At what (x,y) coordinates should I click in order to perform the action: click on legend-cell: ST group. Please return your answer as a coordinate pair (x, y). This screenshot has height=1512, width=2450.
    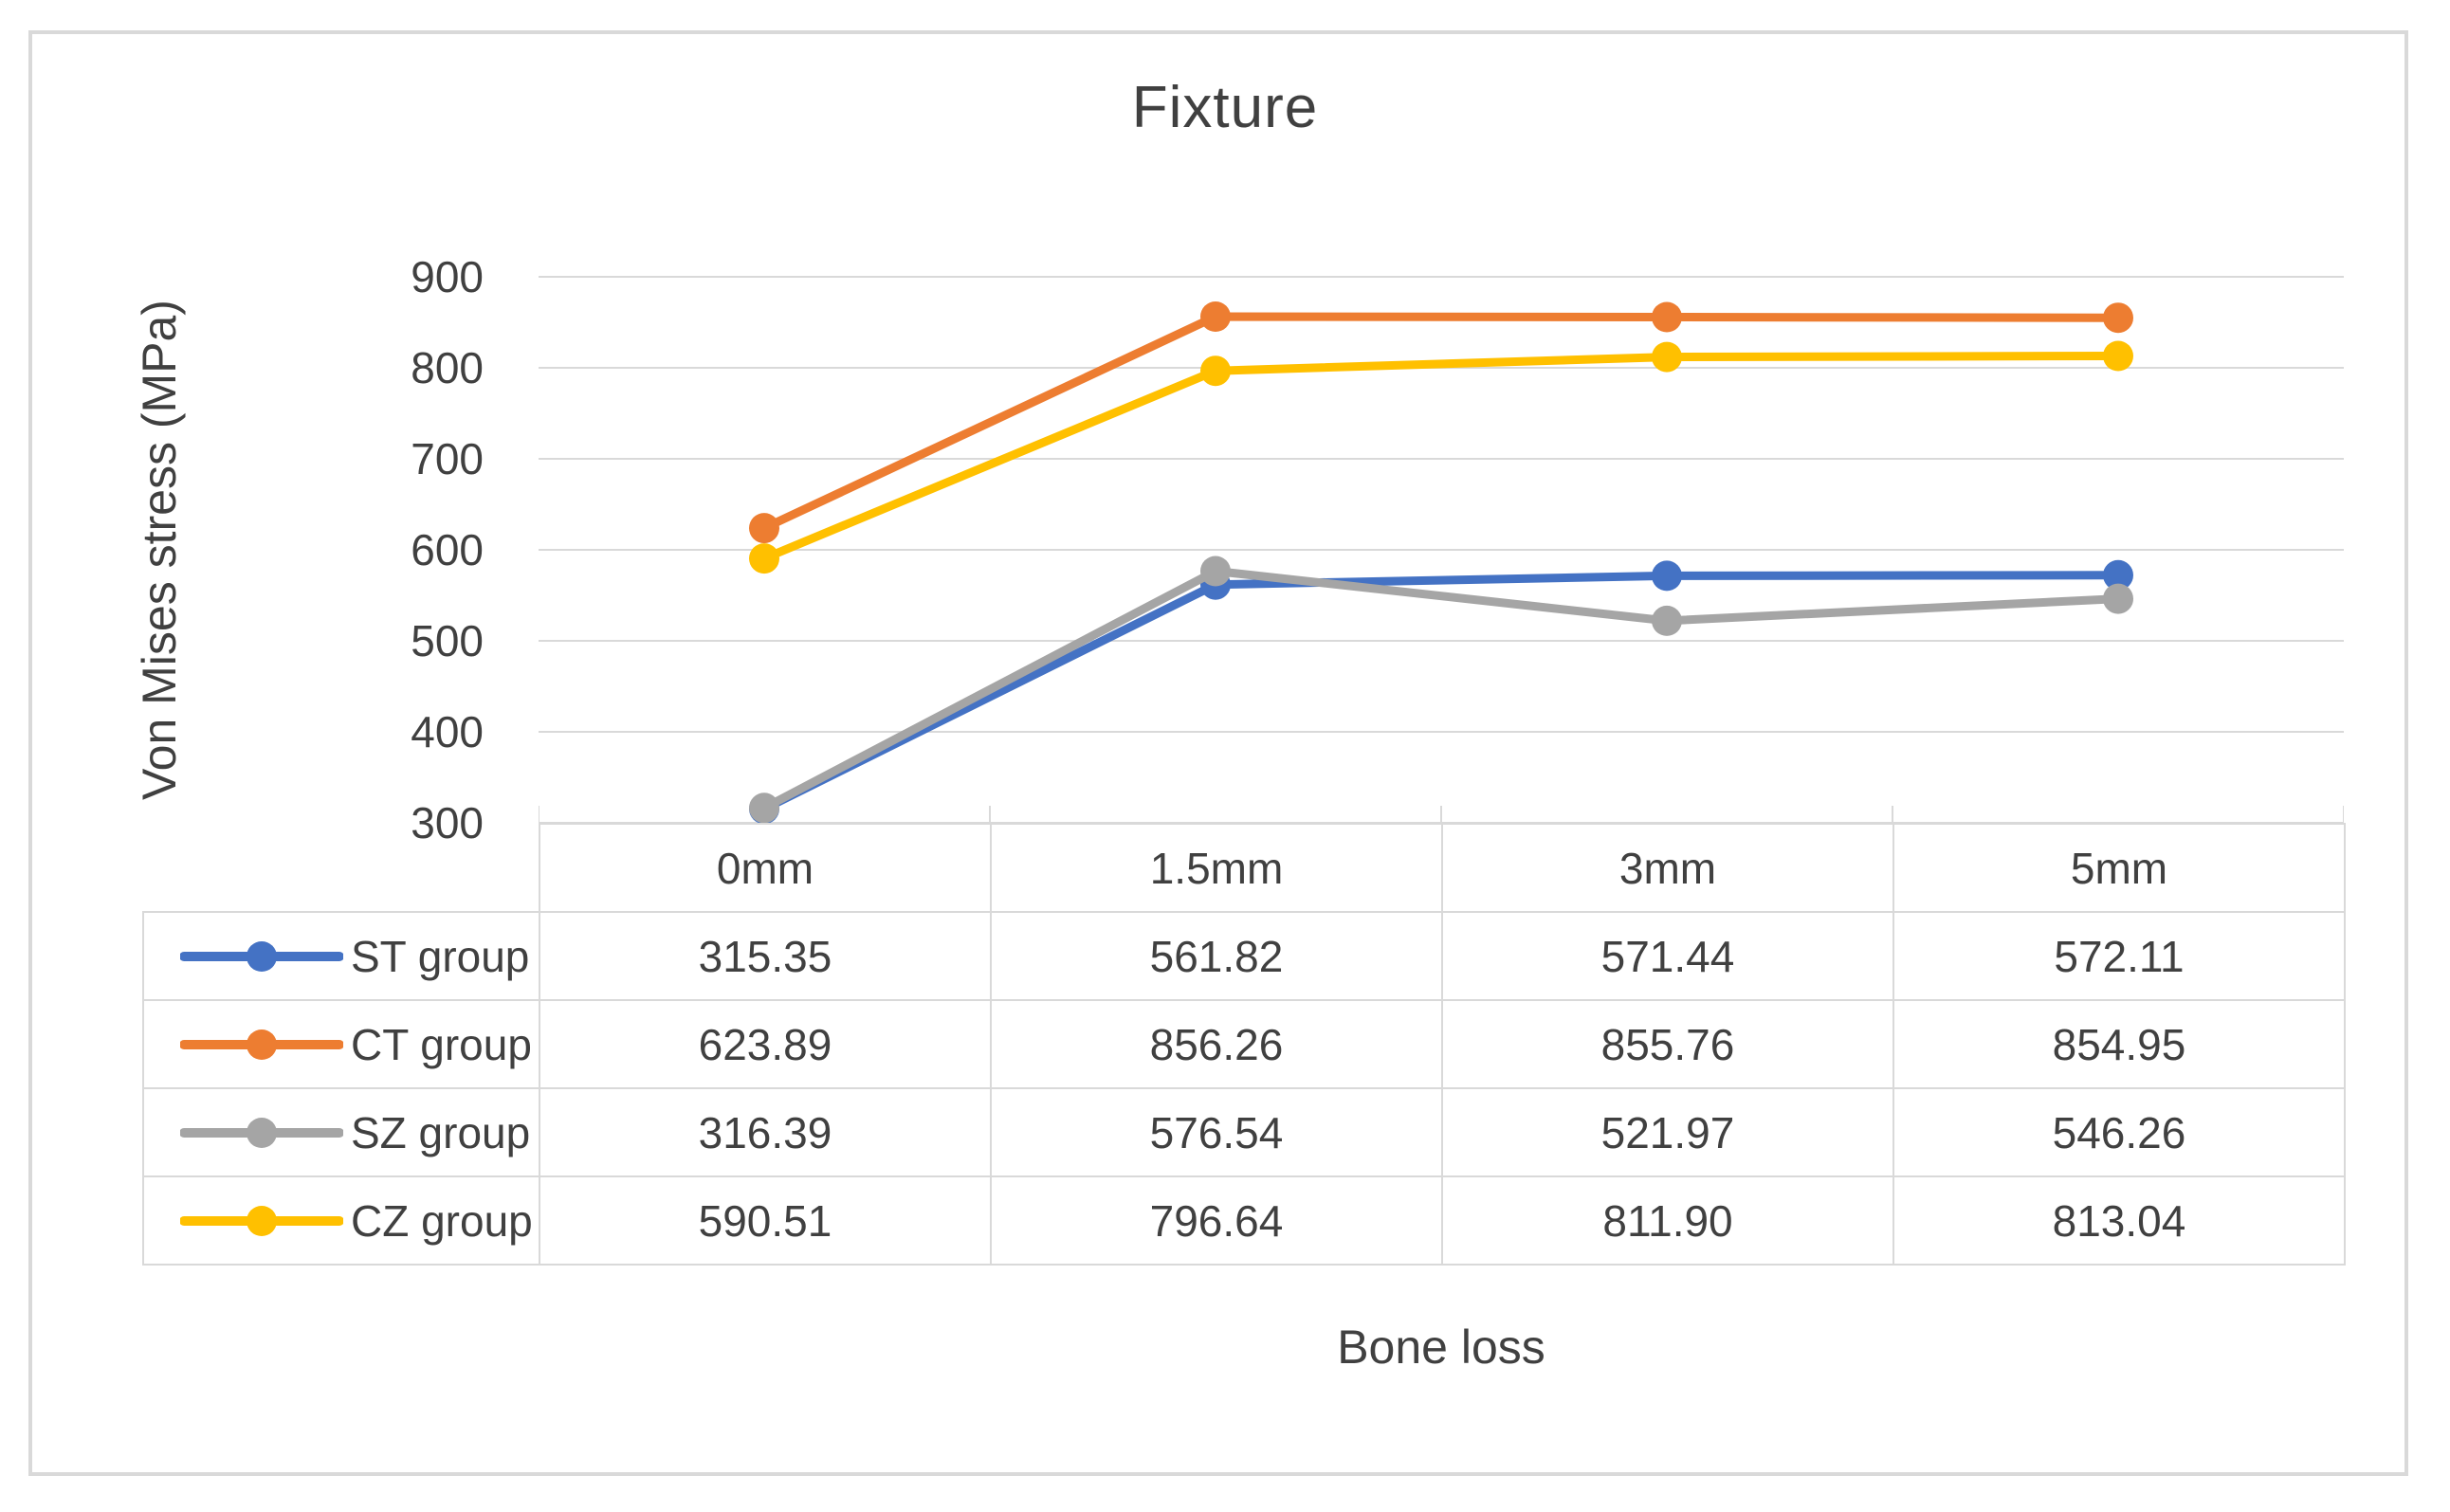
    Looking at the image, I should click on (341, 956).